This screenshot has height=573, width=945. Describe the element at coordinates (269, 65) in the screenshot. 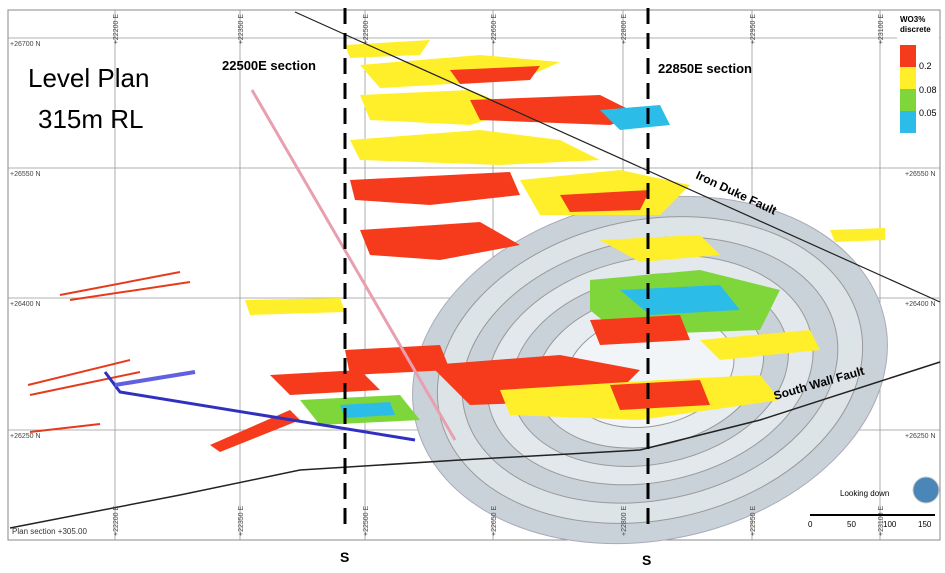

I see `section-label: 22500E section` at that location.